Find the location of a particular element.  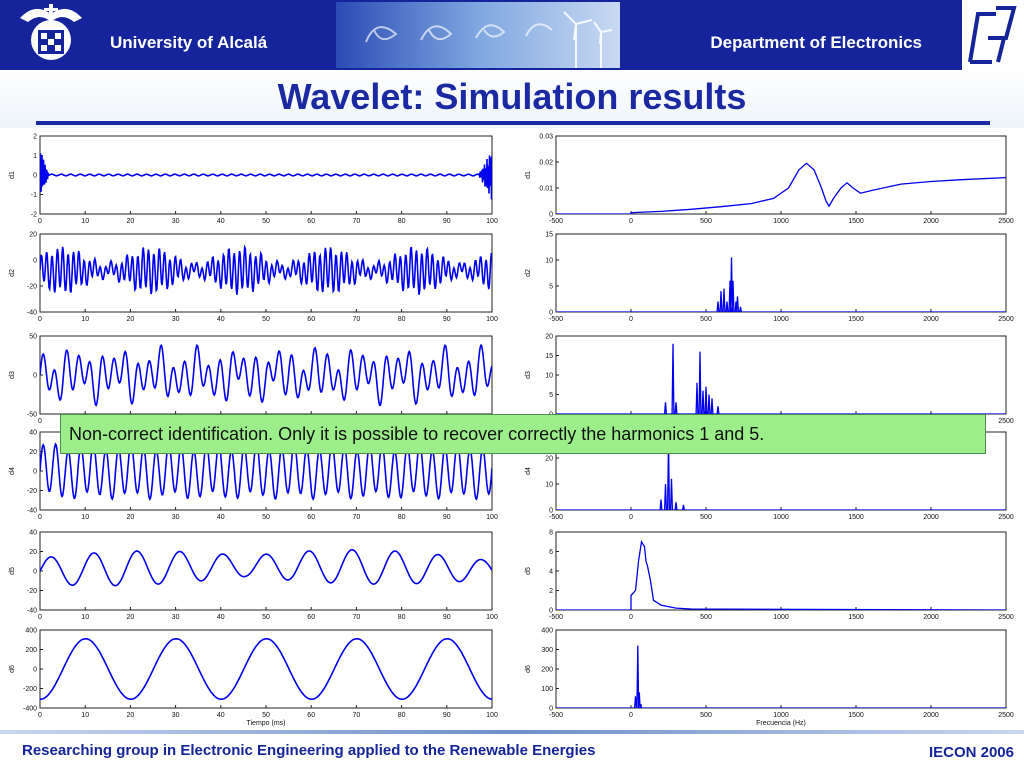

y-tick-label: -200 is located at coordinates (30, 689).